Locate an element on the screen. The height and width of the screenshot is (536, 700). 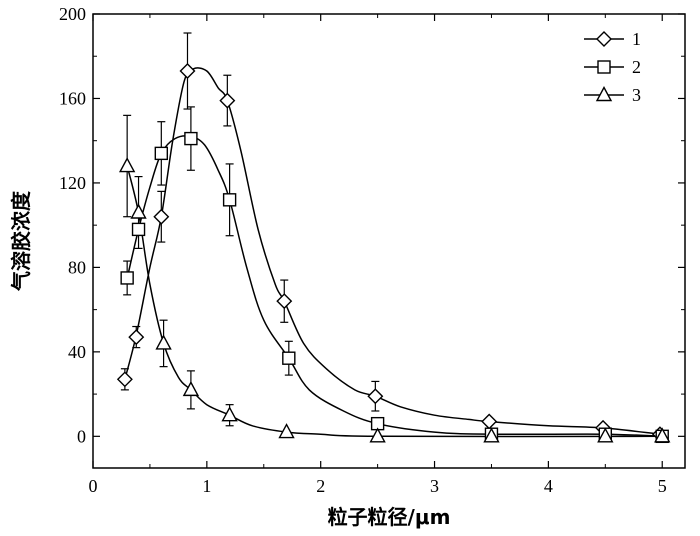
x-tick-label: 0 is located at coordinates (93, 486).